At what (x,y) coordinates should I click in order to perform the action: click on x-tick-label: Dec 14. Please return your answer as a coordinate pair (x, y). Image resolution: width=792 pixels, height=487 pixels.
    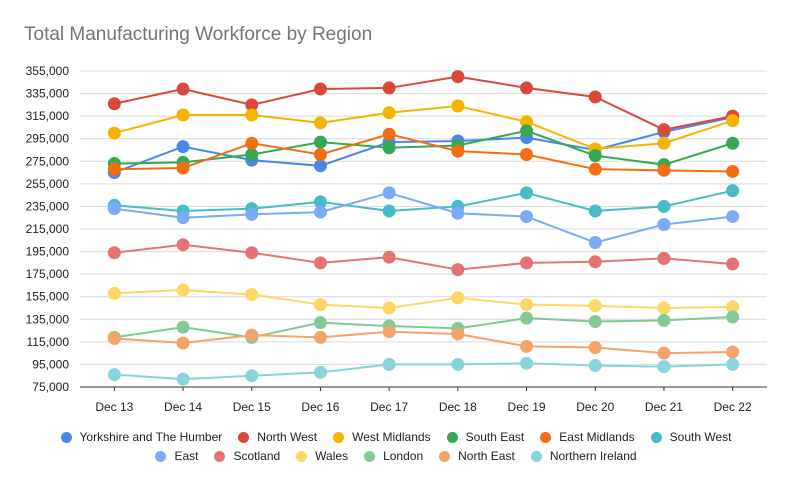
    Looking at the image, I should click on (183, 407).